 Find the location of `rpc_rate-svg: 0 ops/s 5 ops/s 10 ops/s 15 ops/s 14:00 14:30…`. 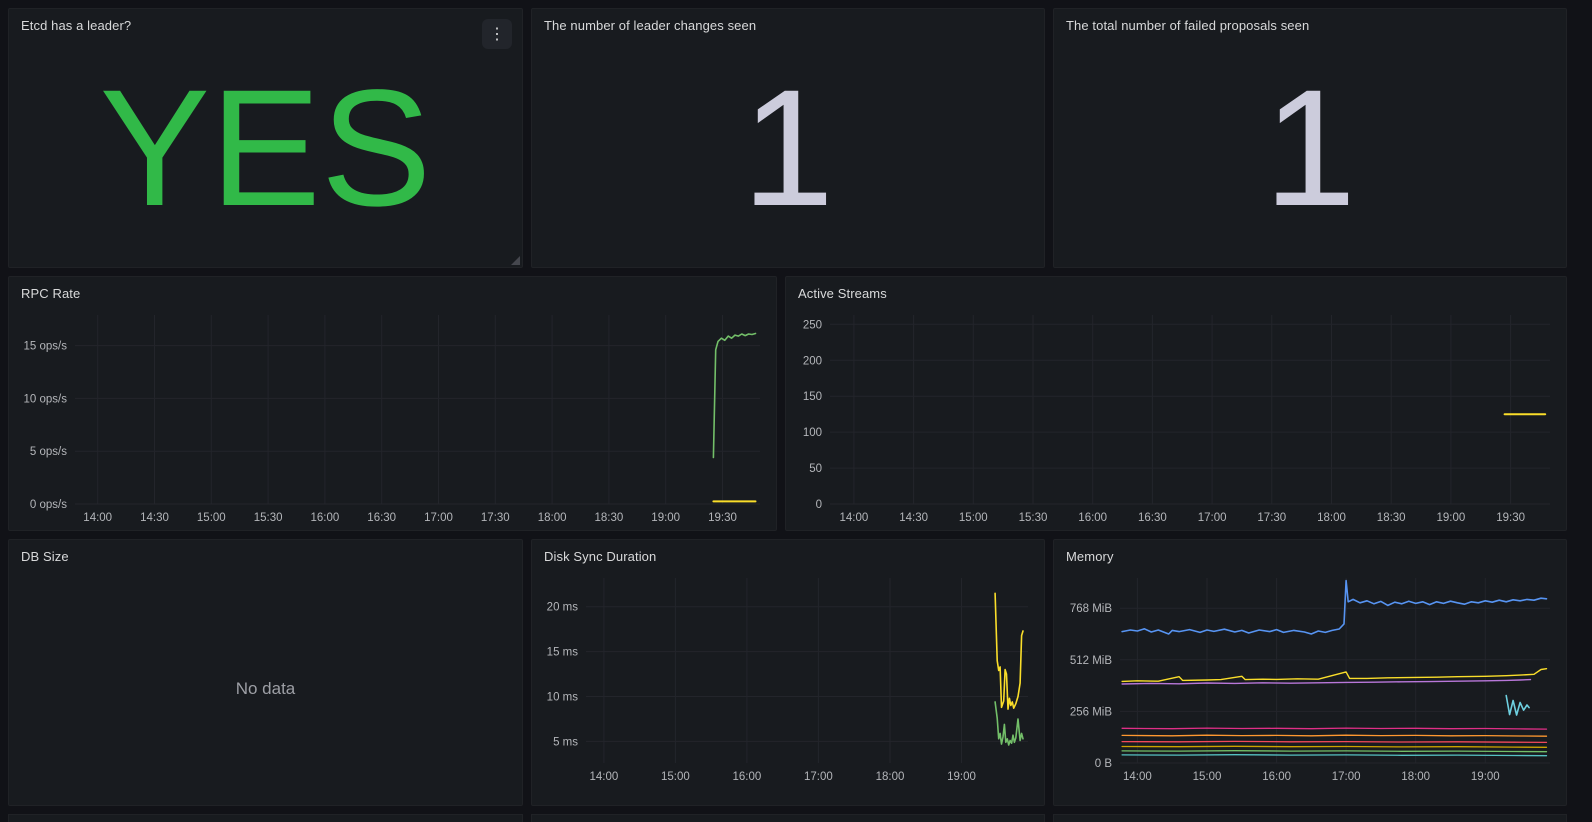

rpc_rate-svg: 0 ops/s 5 ops/s 10 ops/s 15 ops/s 14:00 14:30… is located at coordinates (392, 419).